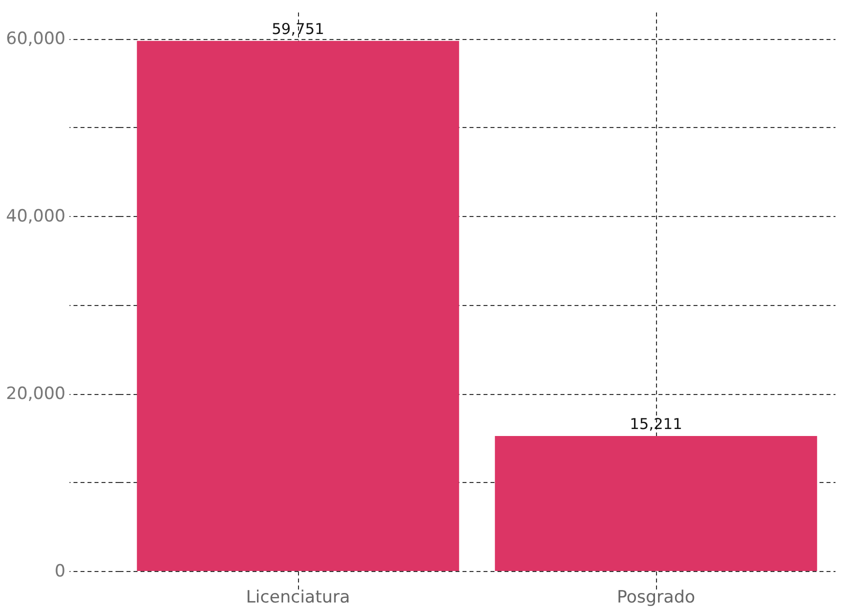  What do you see at coordinates (656, 598) in the screenshot?
I see `x-tick-label: Posgrado` at bounding box center [656, 598].